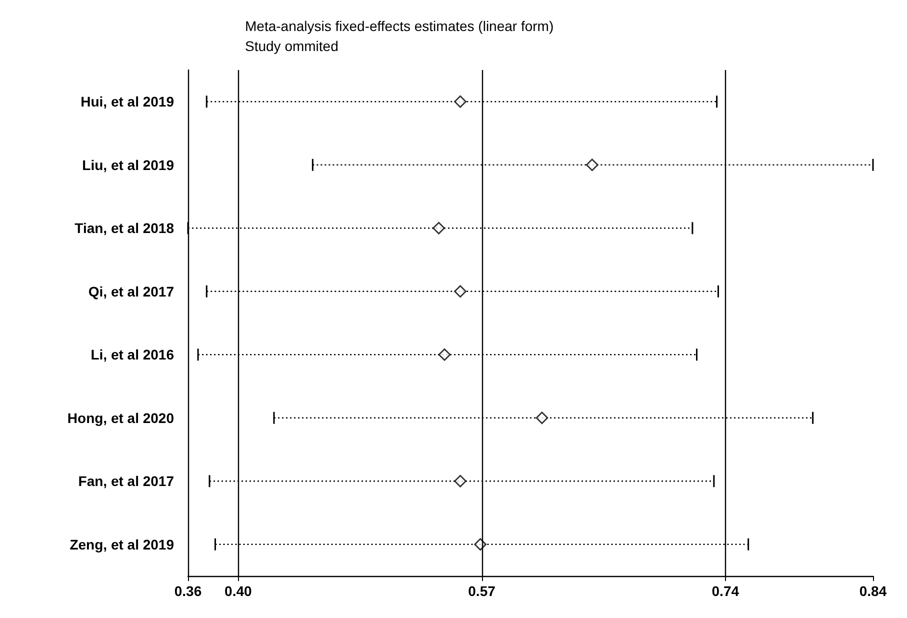 The height and width of the screenshot is (618, 907). What do you see at coordinates (873, 591) in the screenshot?
I see `x-tick-label: 0.84` at bounding box center [873, 591].